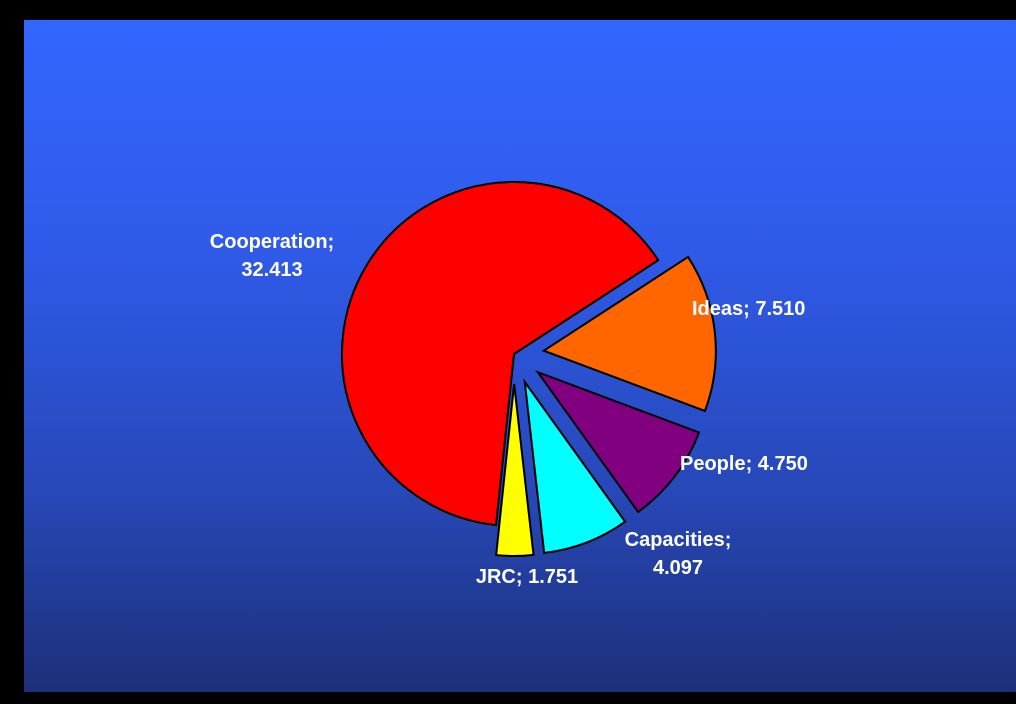 The width and height of the screenshot is (1016, 704). Describe the element at coordinates (272, 242) in the screenshot. I see `data-label-line1: Cooperation;` at that location.